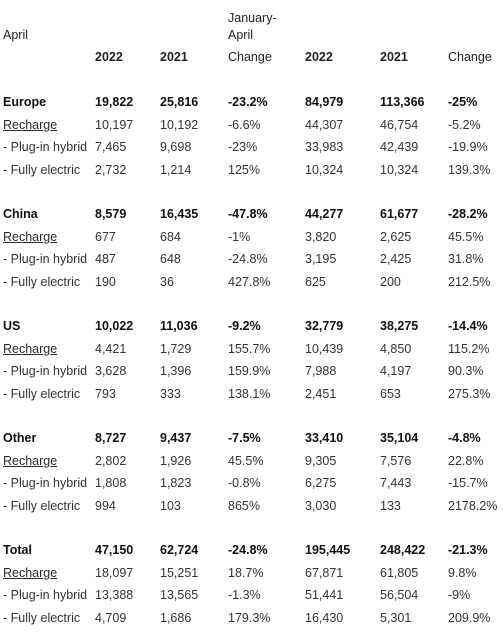 This screenshot has width=503, height=634. I want to click on header-april: April, so click(16, 35).